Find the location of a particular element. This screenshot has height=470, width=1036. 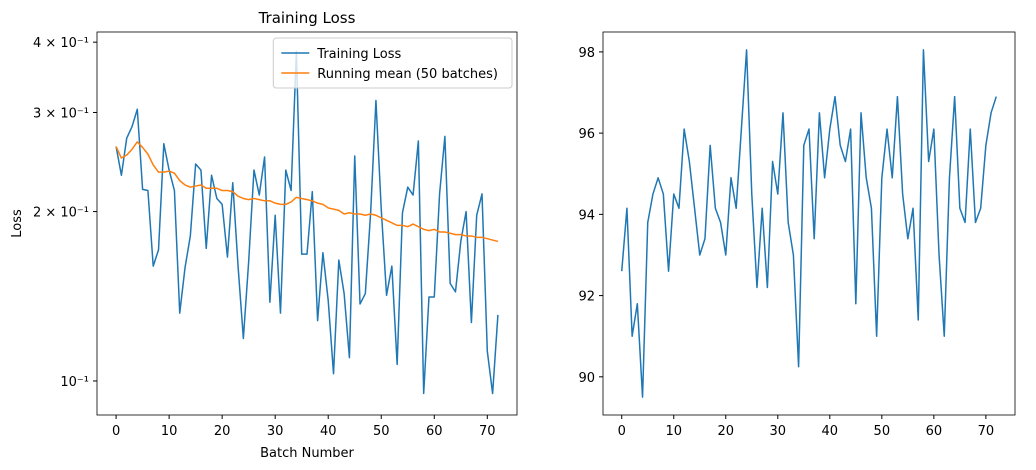

y-tick-label: 3 × 10⁻¹ is located at coordinates (61, 113).